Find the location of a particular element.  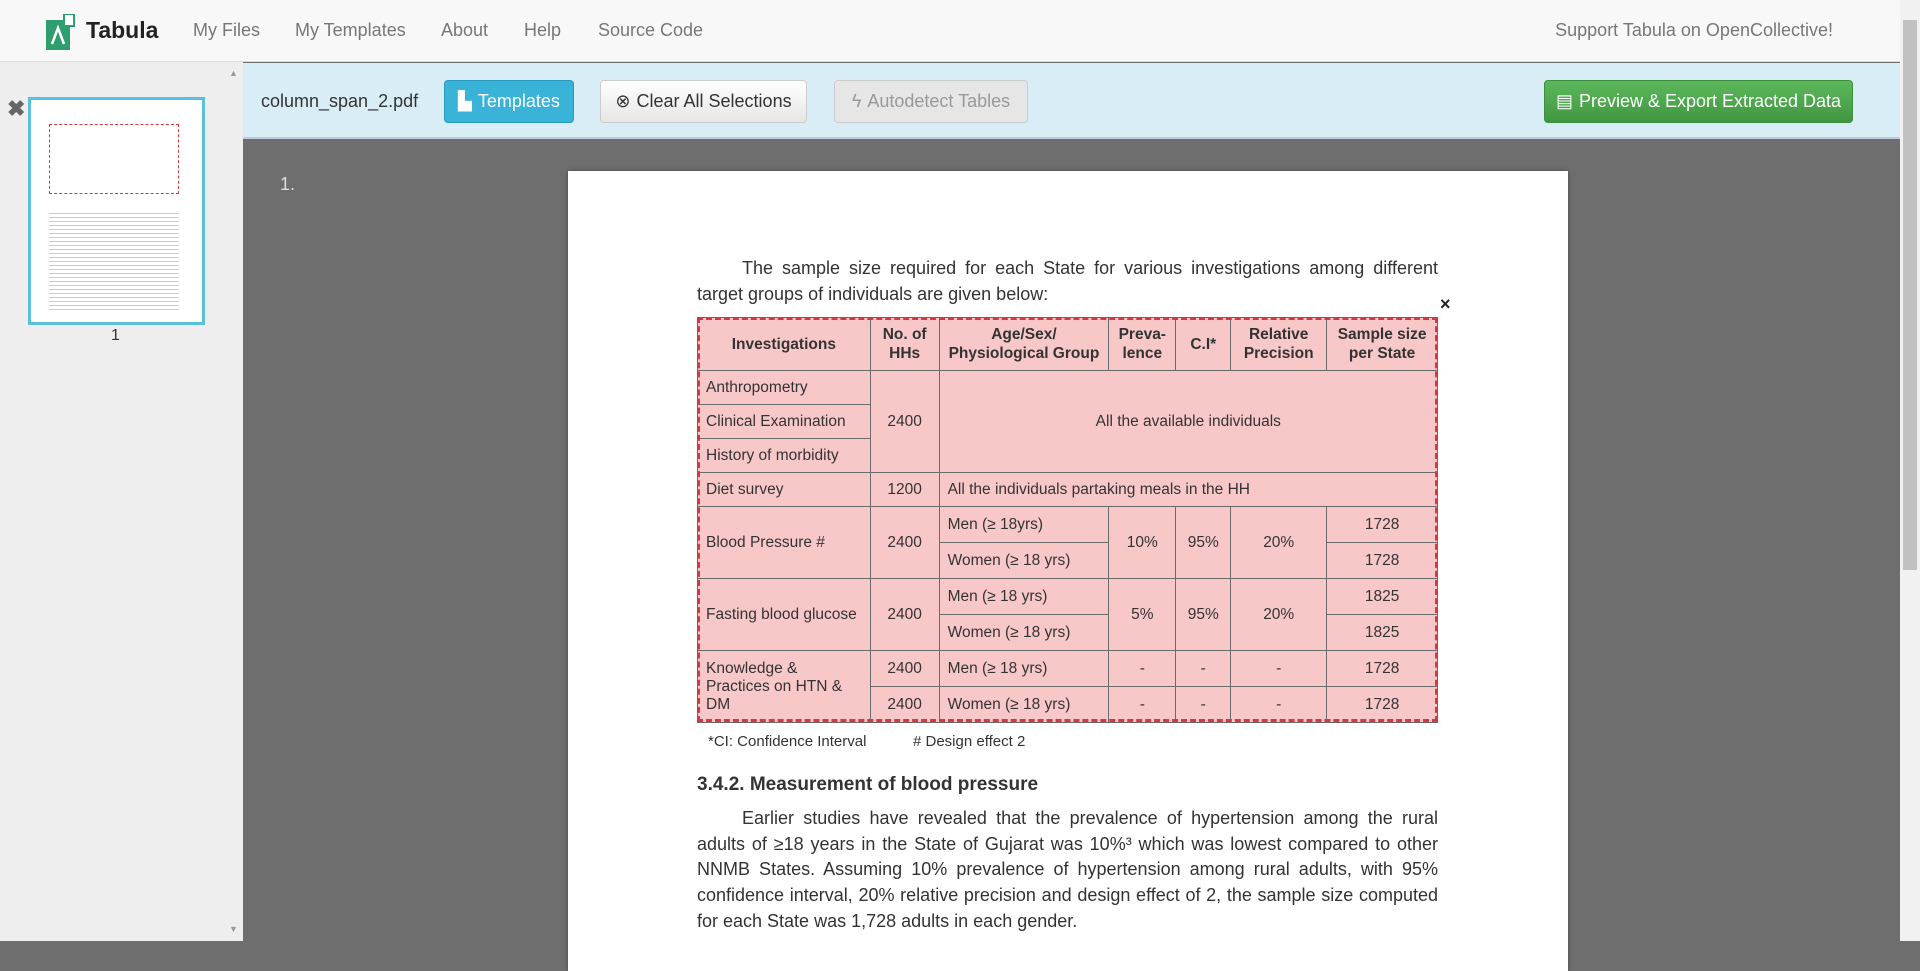

header-cell: Preva- lence is located at coordinates (1142, 344).